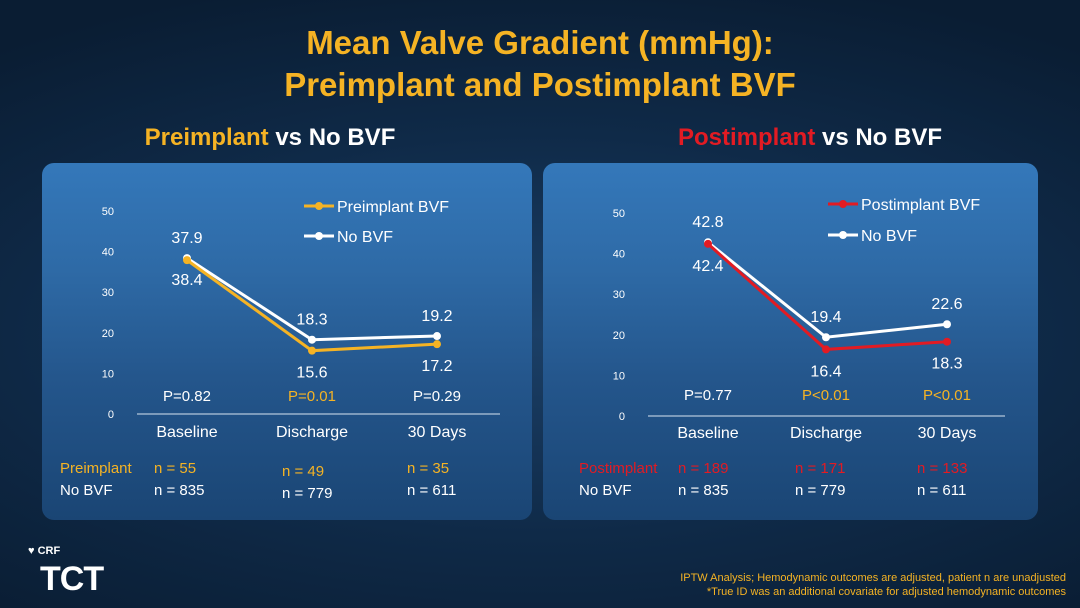 This screenshot has height=608, width=1080. I want to click on n-value-0-2: n = 133, so click(942, 468).